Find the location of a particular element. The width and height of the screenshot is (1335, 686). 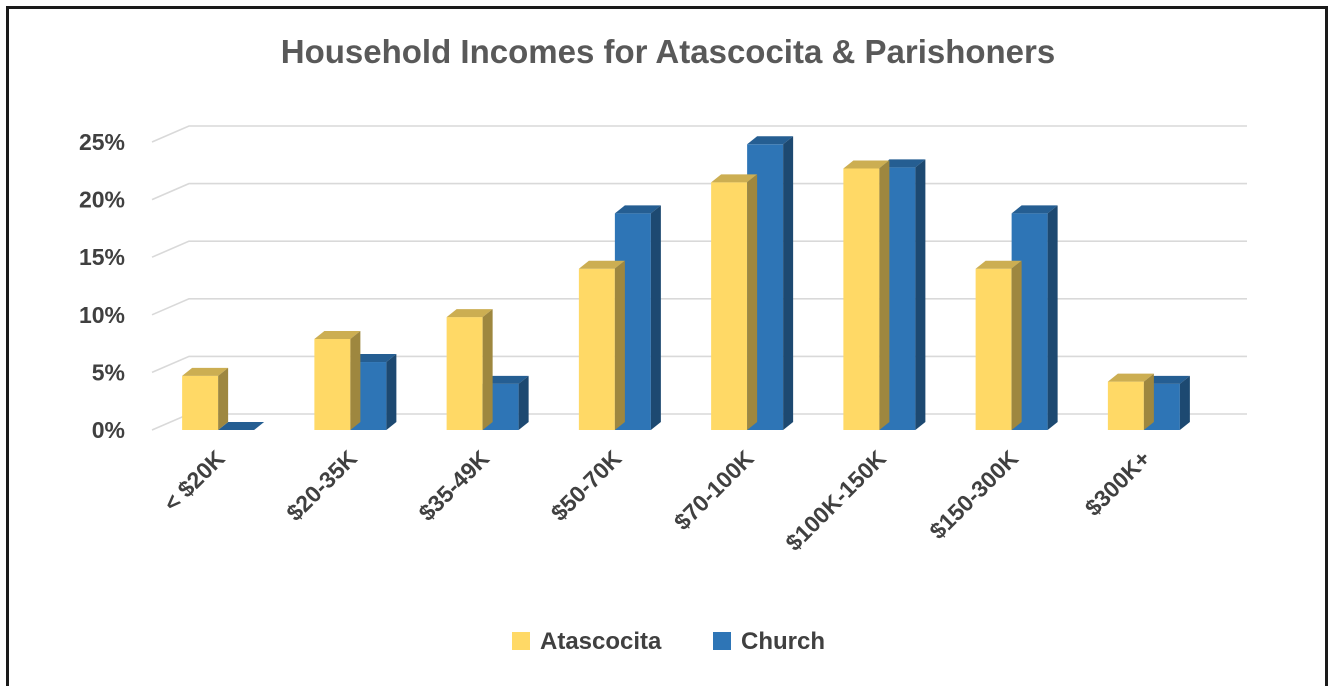

legend-item: Church is located at coordinates (769, 641).